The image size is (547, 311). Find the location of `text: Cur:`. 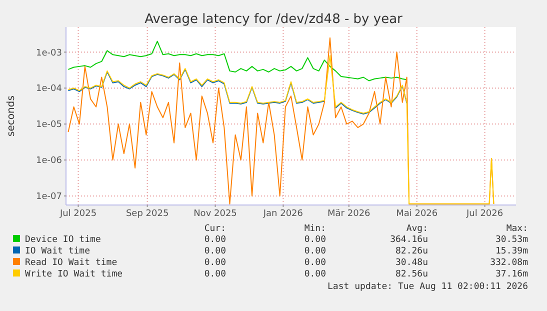

text: Cur: is located at coordinates (215, 229).